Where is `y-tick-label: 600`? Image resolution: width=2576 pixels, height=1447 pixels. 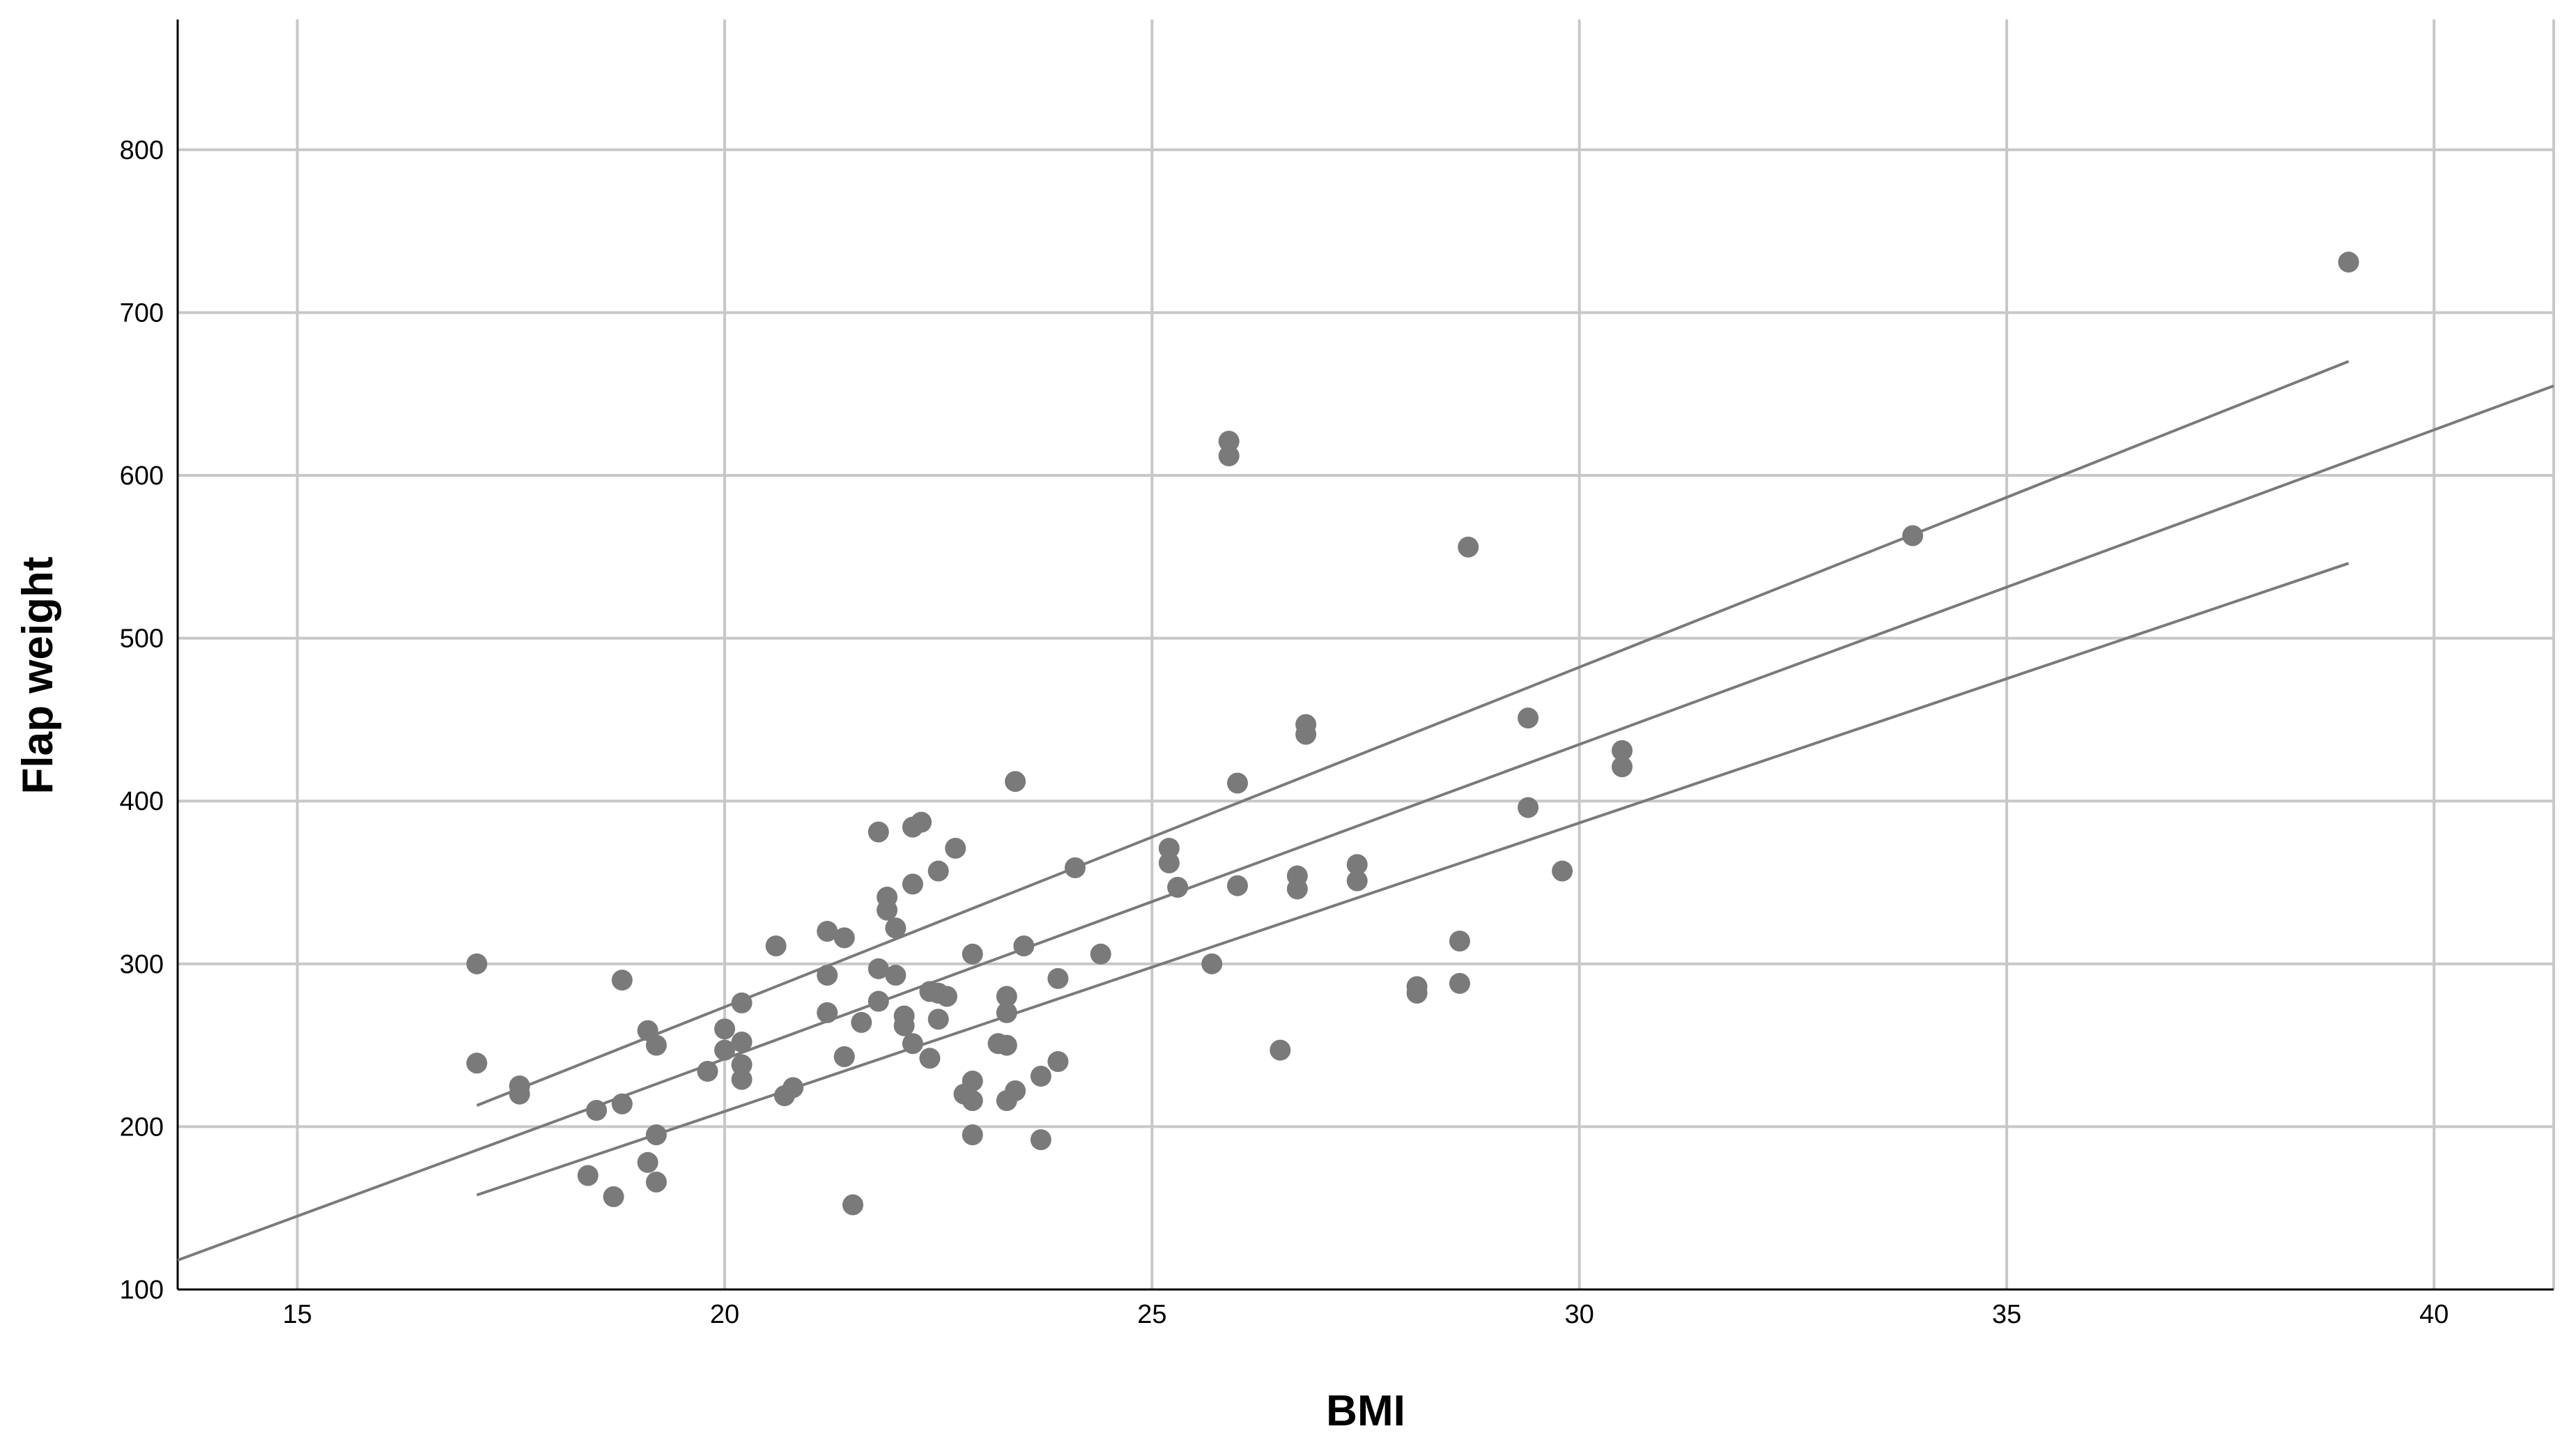 y-tick-label: 600 is located at coordinates (142, 476).